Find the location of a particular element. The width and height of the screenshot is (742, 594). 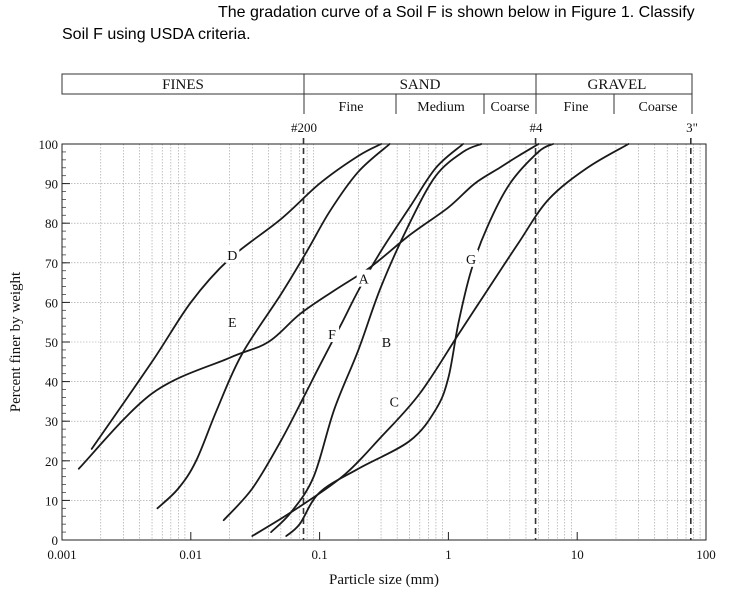

curve-label-f: F is located at coordinates (332, 335).